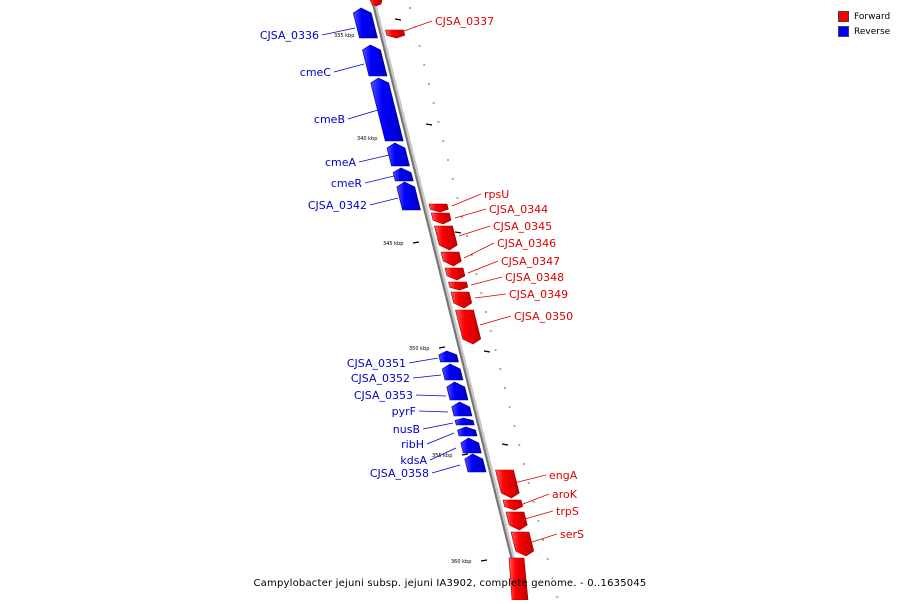 The width and height of the screenshot is (900, 604). Describe the element at coordinates (413, 460) in the screenshot. I see `gene-label-kdsA: kdsA` at that location.